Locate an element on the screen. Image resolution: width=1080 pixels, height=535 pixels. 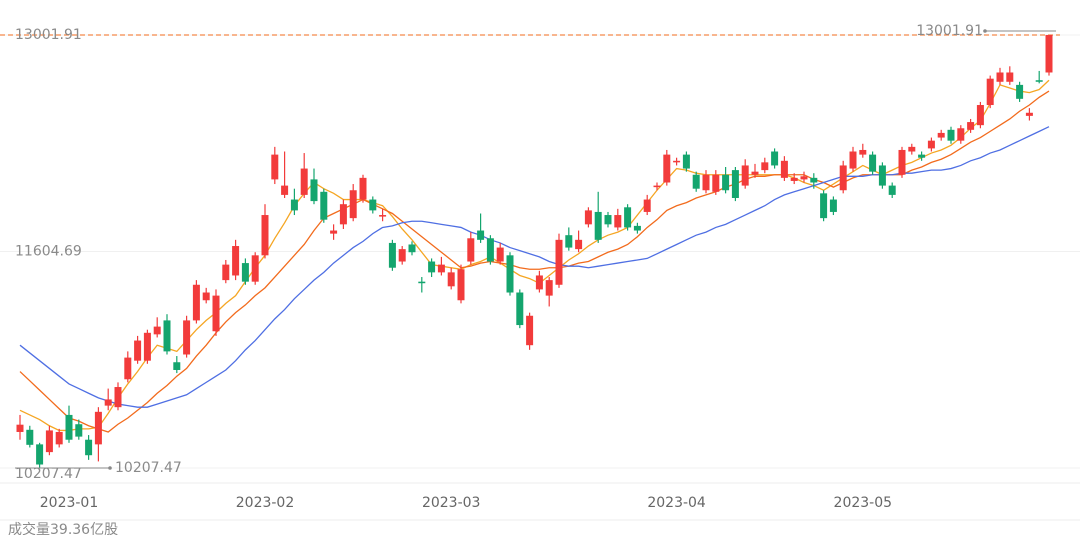
volume-label: 成交量39.36亿股 is located at coordinates (63, 528).